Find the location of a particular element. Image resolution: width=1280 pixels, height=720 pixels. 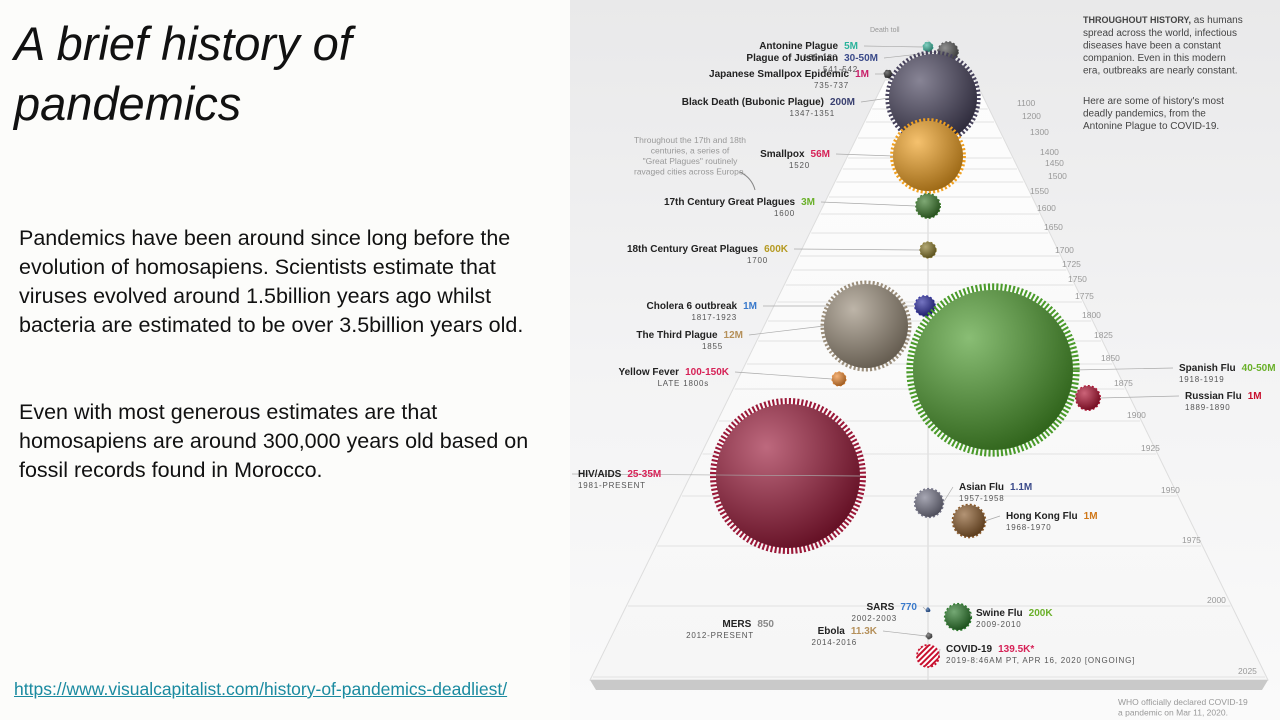

pandemic-label: Asian Flu 1.1M is located at coordinates (995, 487).